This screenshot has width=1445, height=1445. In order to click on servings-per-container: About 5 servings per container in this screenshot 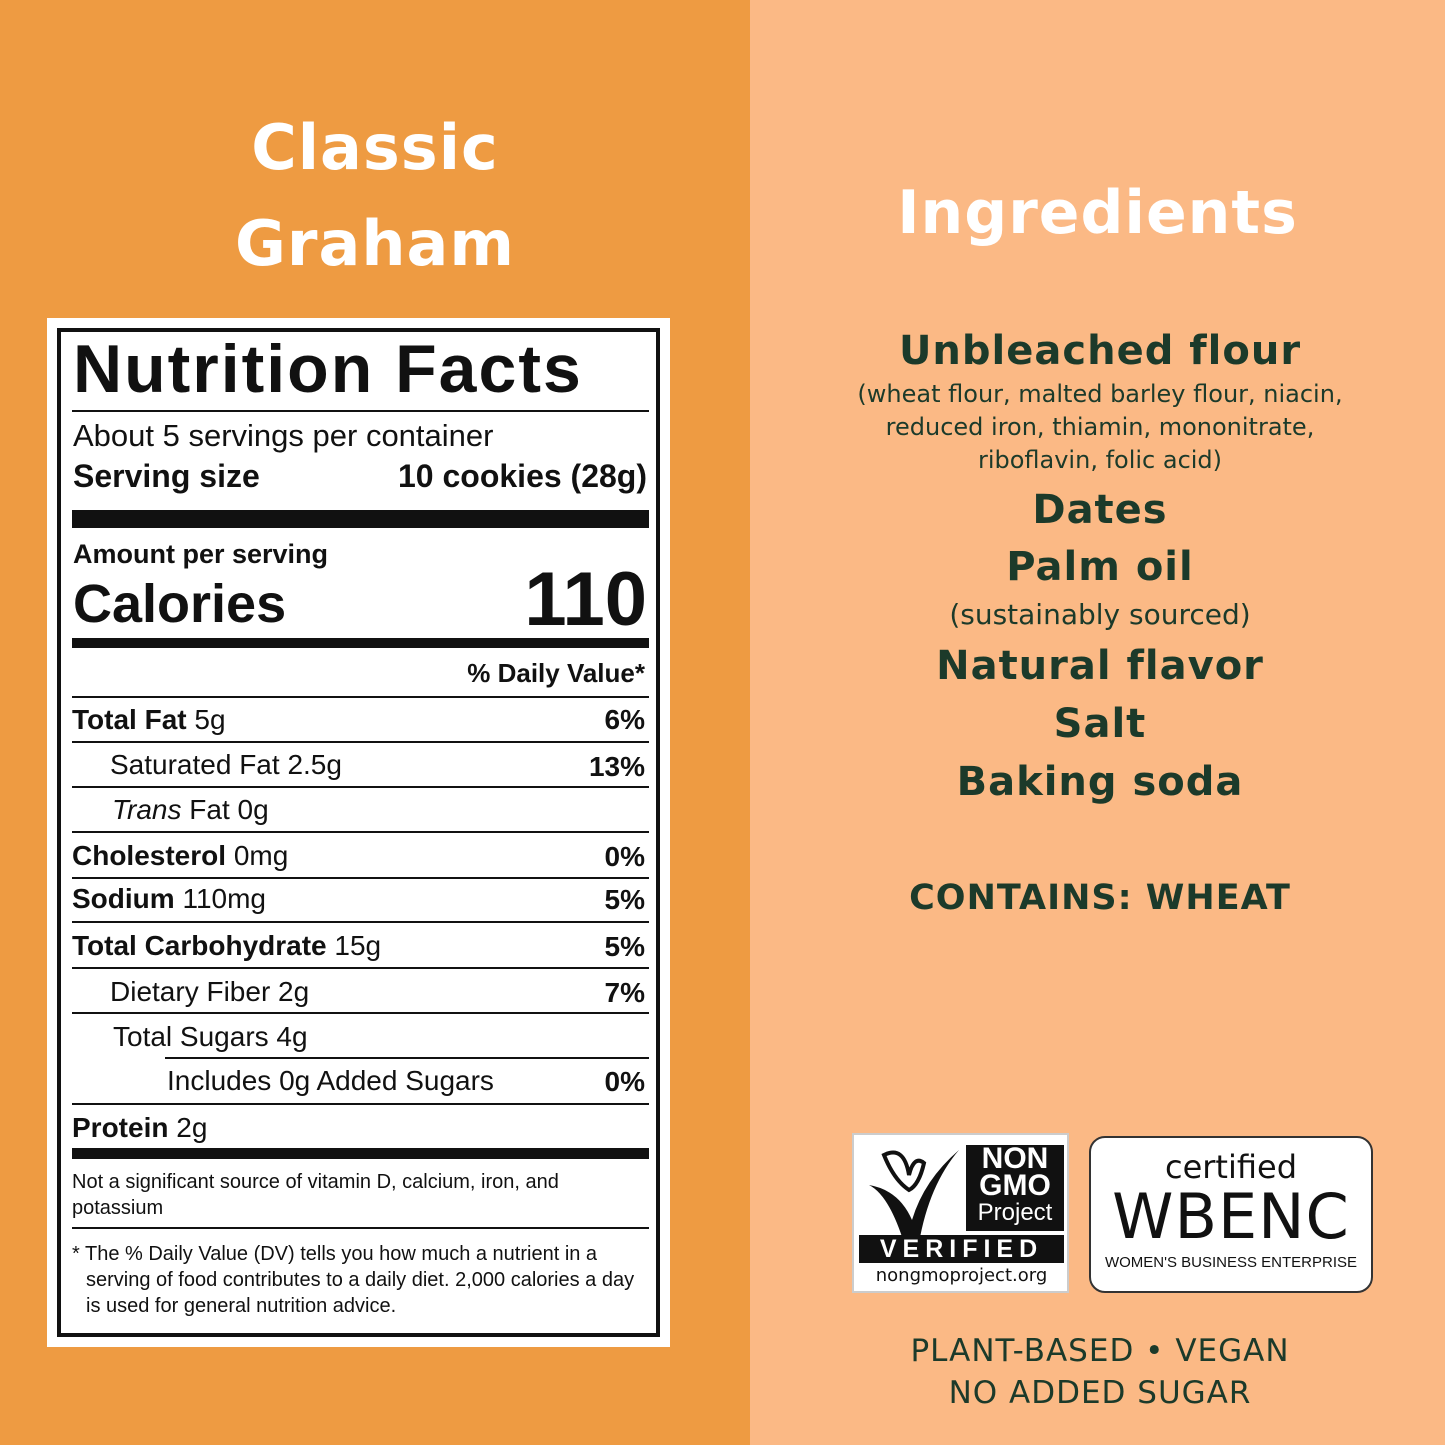, I will do `click(283, 435)`.